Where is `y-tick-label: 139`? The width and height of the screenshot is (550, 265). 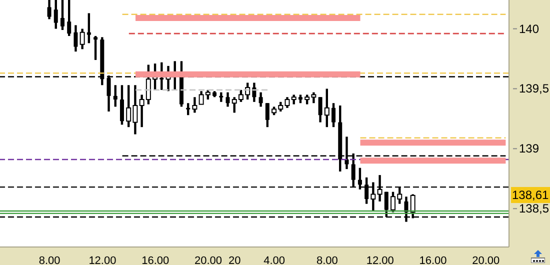
y-tick-label: 139 is located at coordinates (529, 149).